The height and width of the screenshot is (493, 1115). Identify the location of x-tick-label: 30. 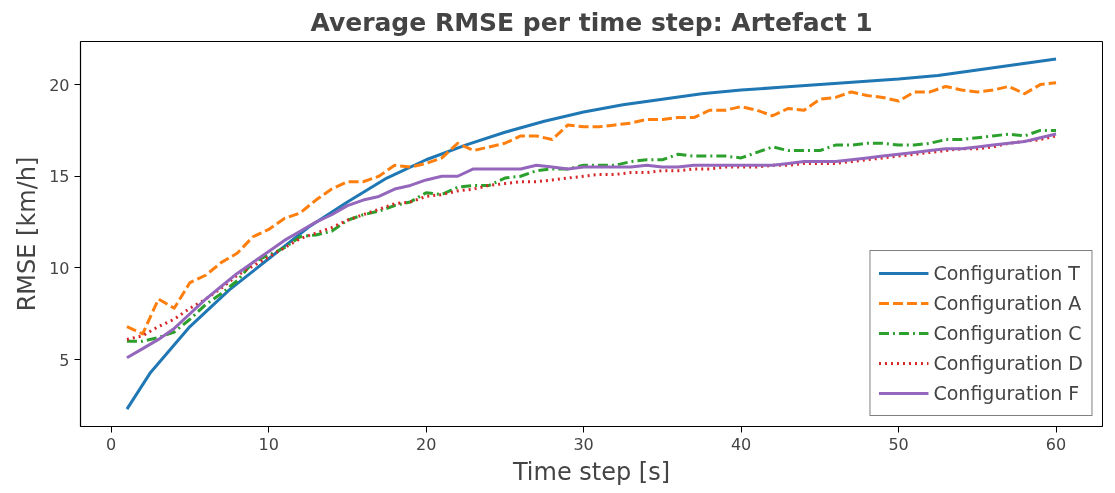
(583, 444).